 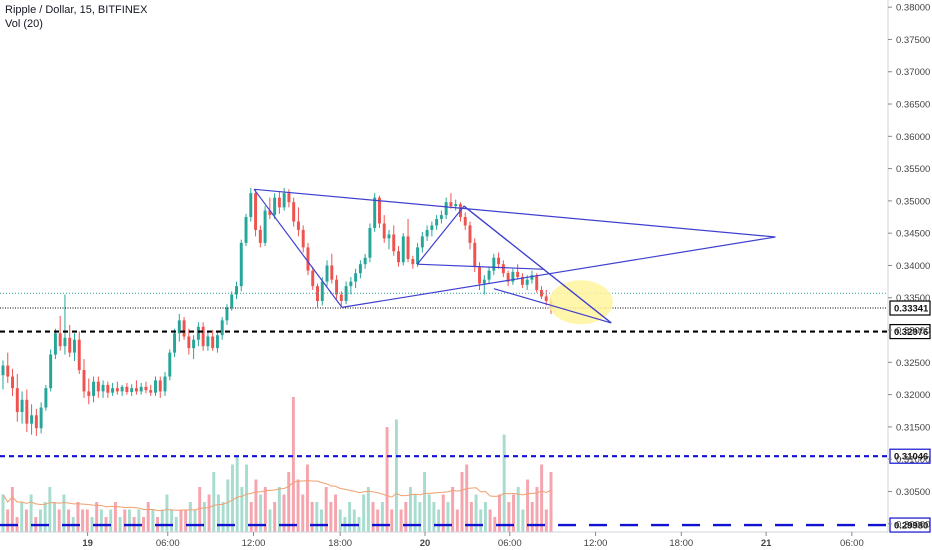 What do you see at coordinates (913, 137) in the screenshot?
I see `y-tick-label: 0.36000` at bounding box center [913, 137].